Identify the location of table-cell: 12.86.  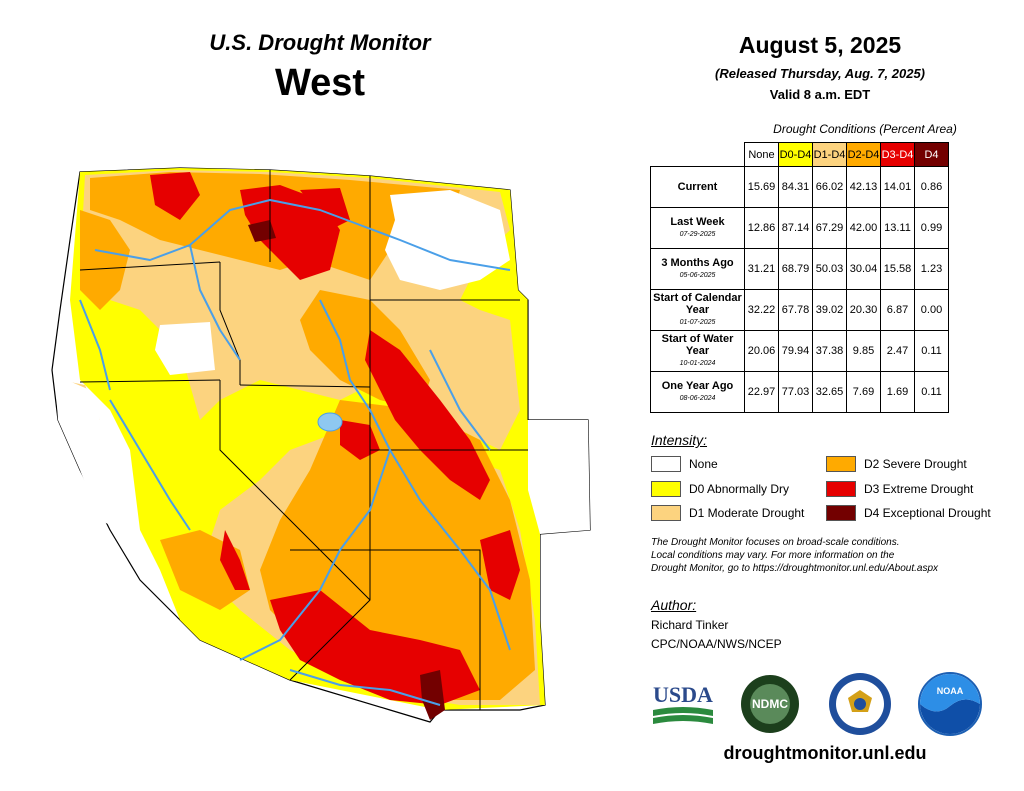
(761, 228).